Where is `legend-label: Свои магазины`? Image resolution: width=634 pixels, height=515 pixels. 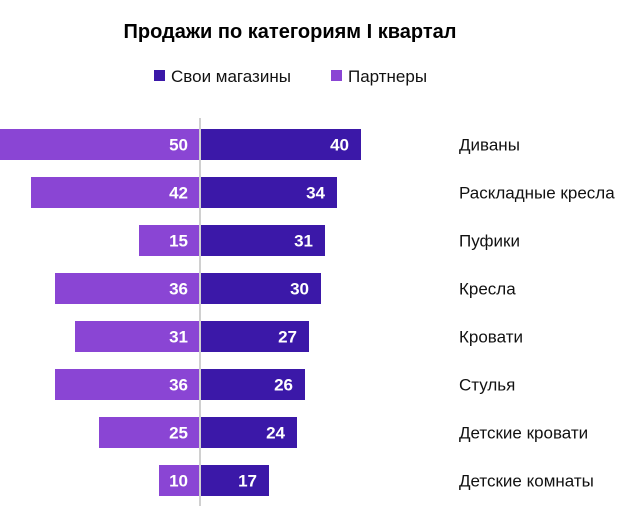
legend-label: Свои магазины is located at coordinates (231, 76).